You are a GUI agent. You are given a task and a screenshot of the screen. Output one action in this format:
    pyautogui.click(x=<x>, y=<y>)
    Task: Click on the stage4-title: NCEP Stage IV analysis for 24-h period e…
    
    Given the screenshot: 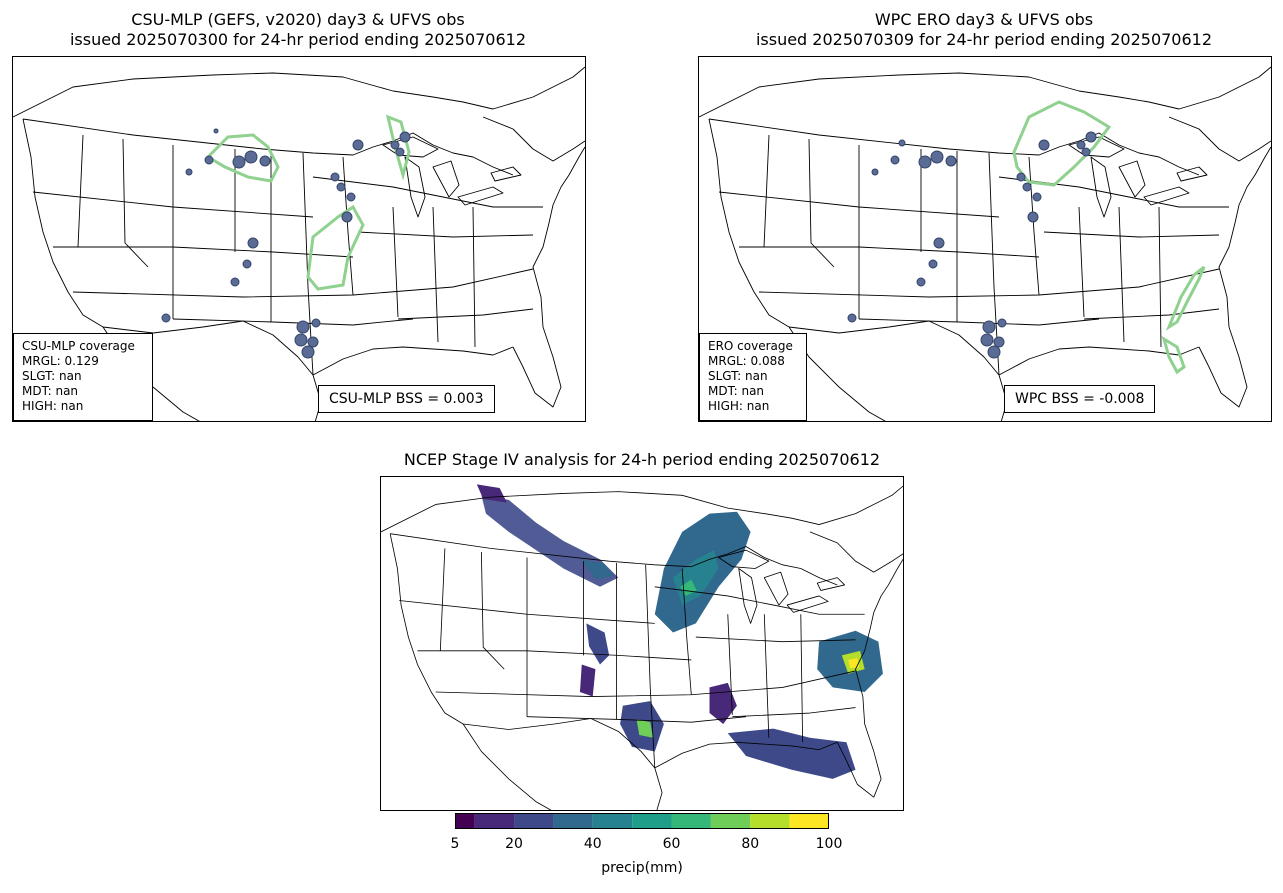 What is the action you would take?
    pyautogui.click(x=642, y=459)
    